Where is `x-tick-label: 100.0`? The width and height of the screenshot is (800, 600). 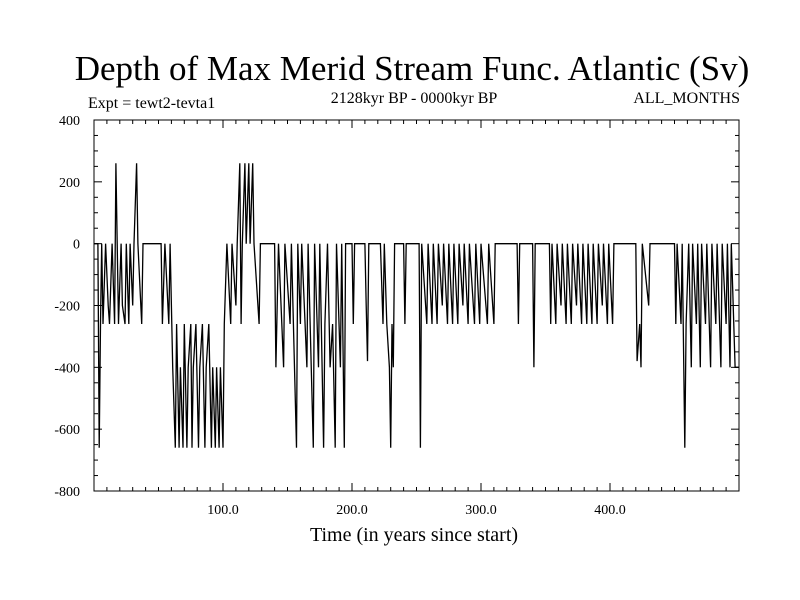 x-tick-label: 100.0 is located at coordinates (223, 510).